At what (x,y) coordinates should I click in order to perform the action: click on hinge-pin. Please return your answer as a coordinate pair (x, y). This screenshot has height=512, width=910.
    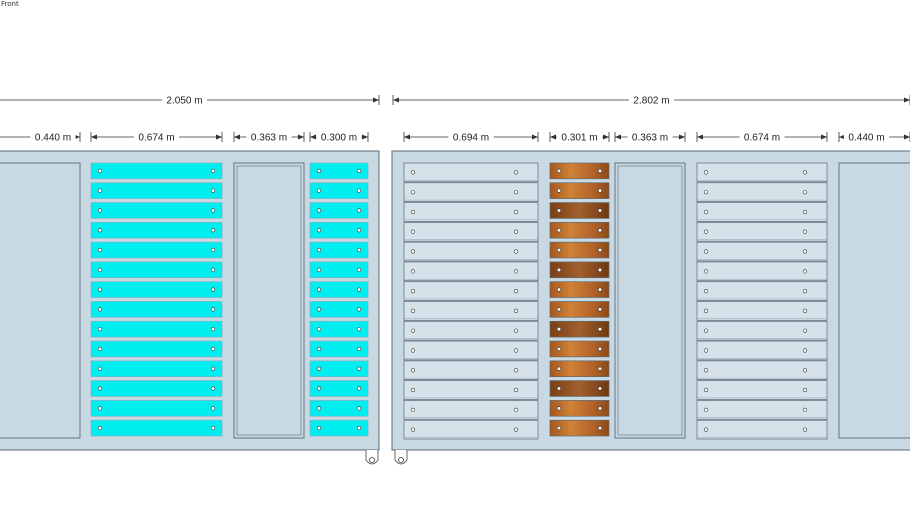
    Looking at the image, I should click on (401, 460).